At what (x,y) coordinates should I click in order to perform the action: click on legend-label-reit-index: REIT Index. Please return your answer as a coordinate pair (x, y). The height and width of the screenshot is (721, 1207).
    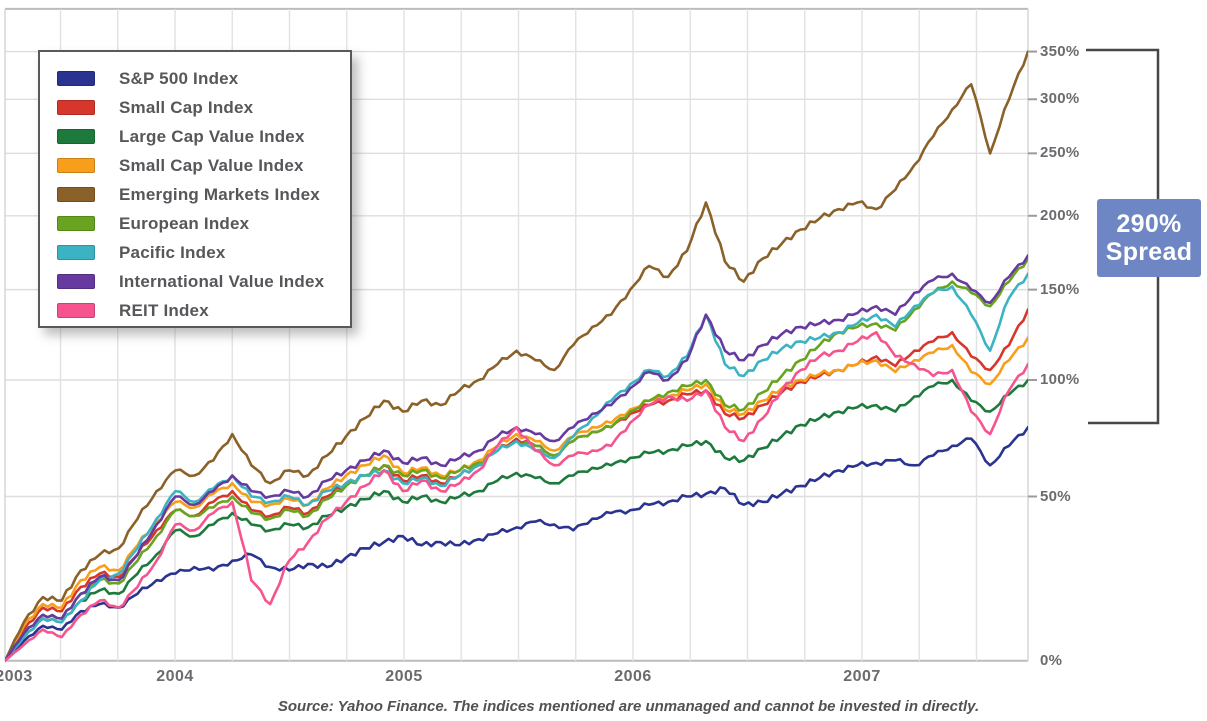
    Looking at the image, I should click on (164, 310).